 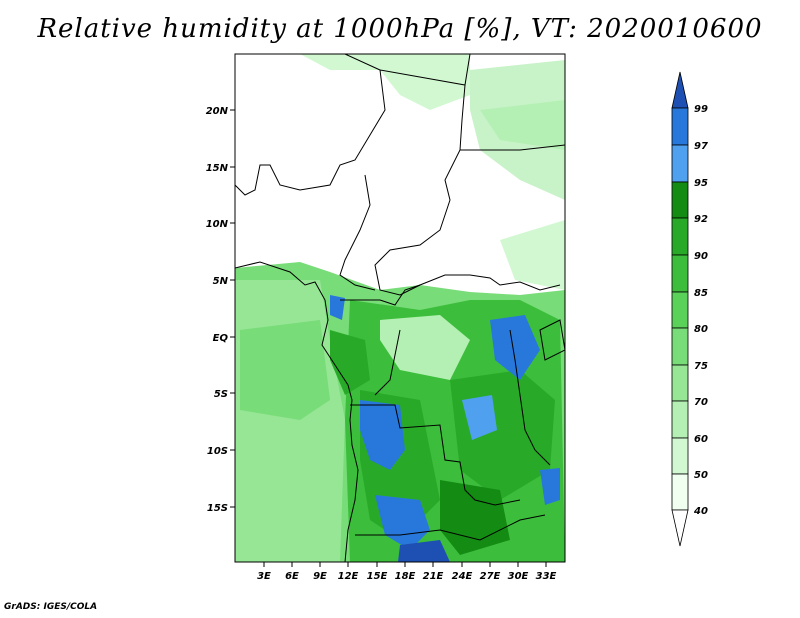 What do you see at coordinates (701, 219) in the screenshot?
I see `colorbar-label: 92` at bounding box center [701, 219].